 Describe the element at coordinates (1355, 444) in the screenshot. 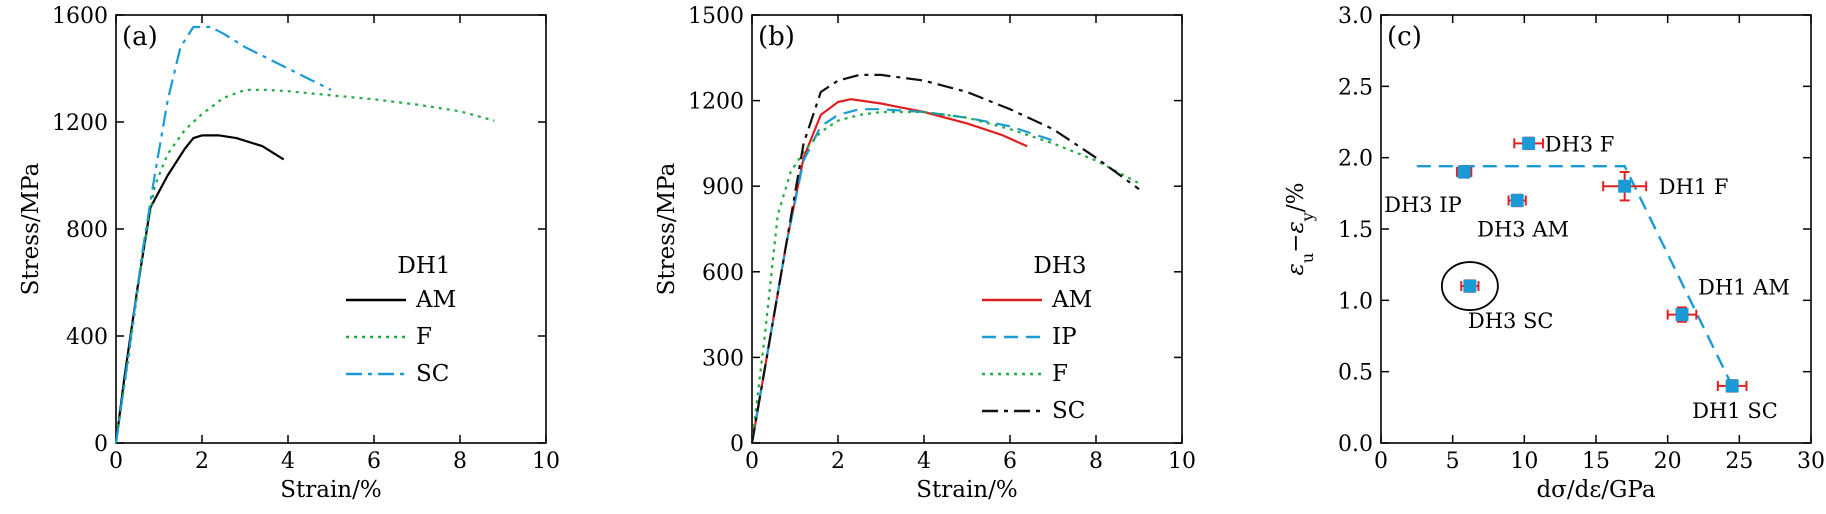

I see `y-tick-label: 0.0` at that location.